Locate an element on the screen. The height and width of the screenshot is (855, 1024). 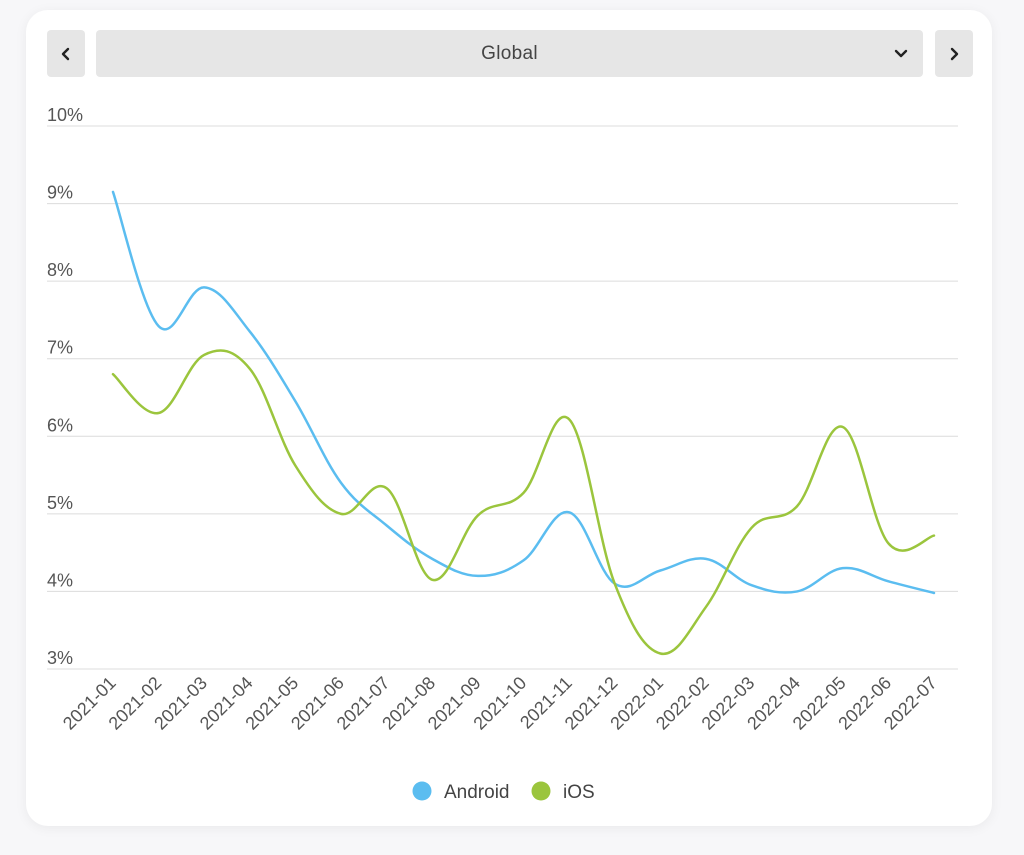
y-tick-label: 8% is located at coordinates (60, 270).